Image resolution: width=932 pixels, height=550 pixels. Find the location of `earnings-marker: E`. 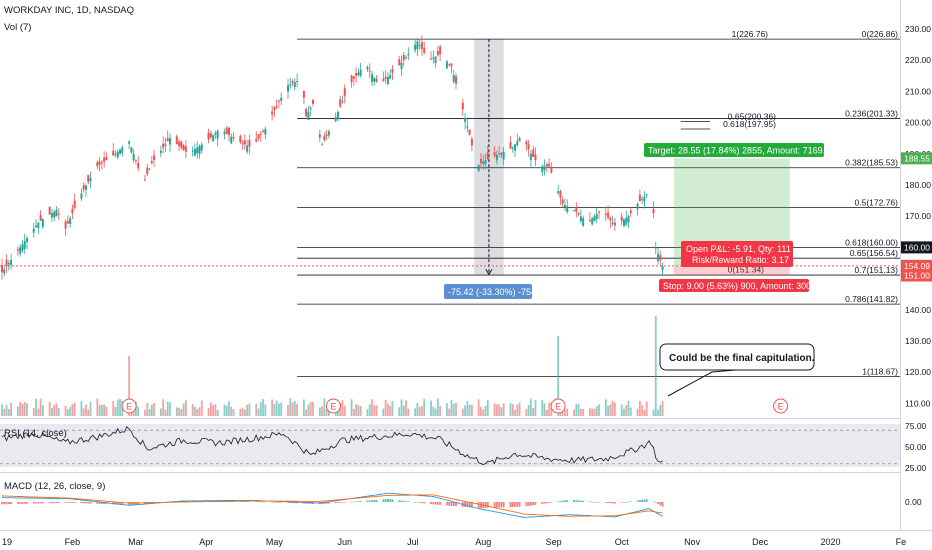

earnings-marker: E is located at coordinates (129, 406).